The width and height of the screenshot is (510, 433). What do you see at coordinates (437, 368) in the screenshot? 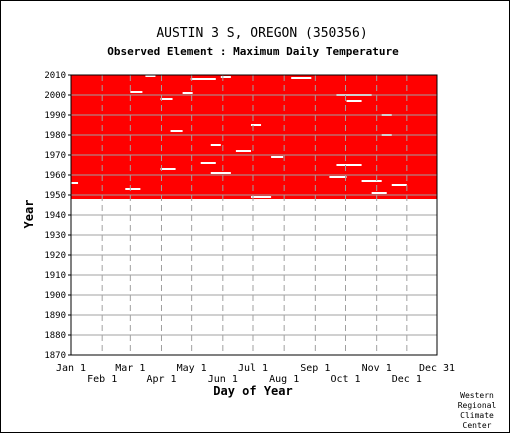
I see `x-tick-label: Dec 31` at bounding box center [437, 368].